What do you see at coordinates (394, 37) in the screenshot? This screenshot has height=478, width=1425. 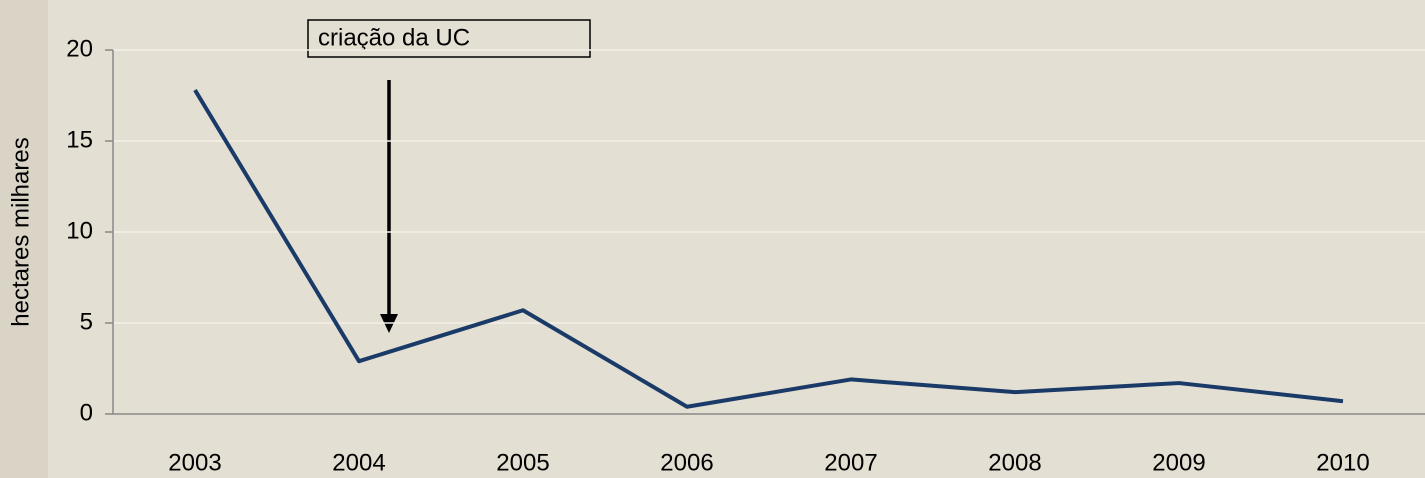 I see `annotation-text: criação da UC` at bounding box center [394, 37].